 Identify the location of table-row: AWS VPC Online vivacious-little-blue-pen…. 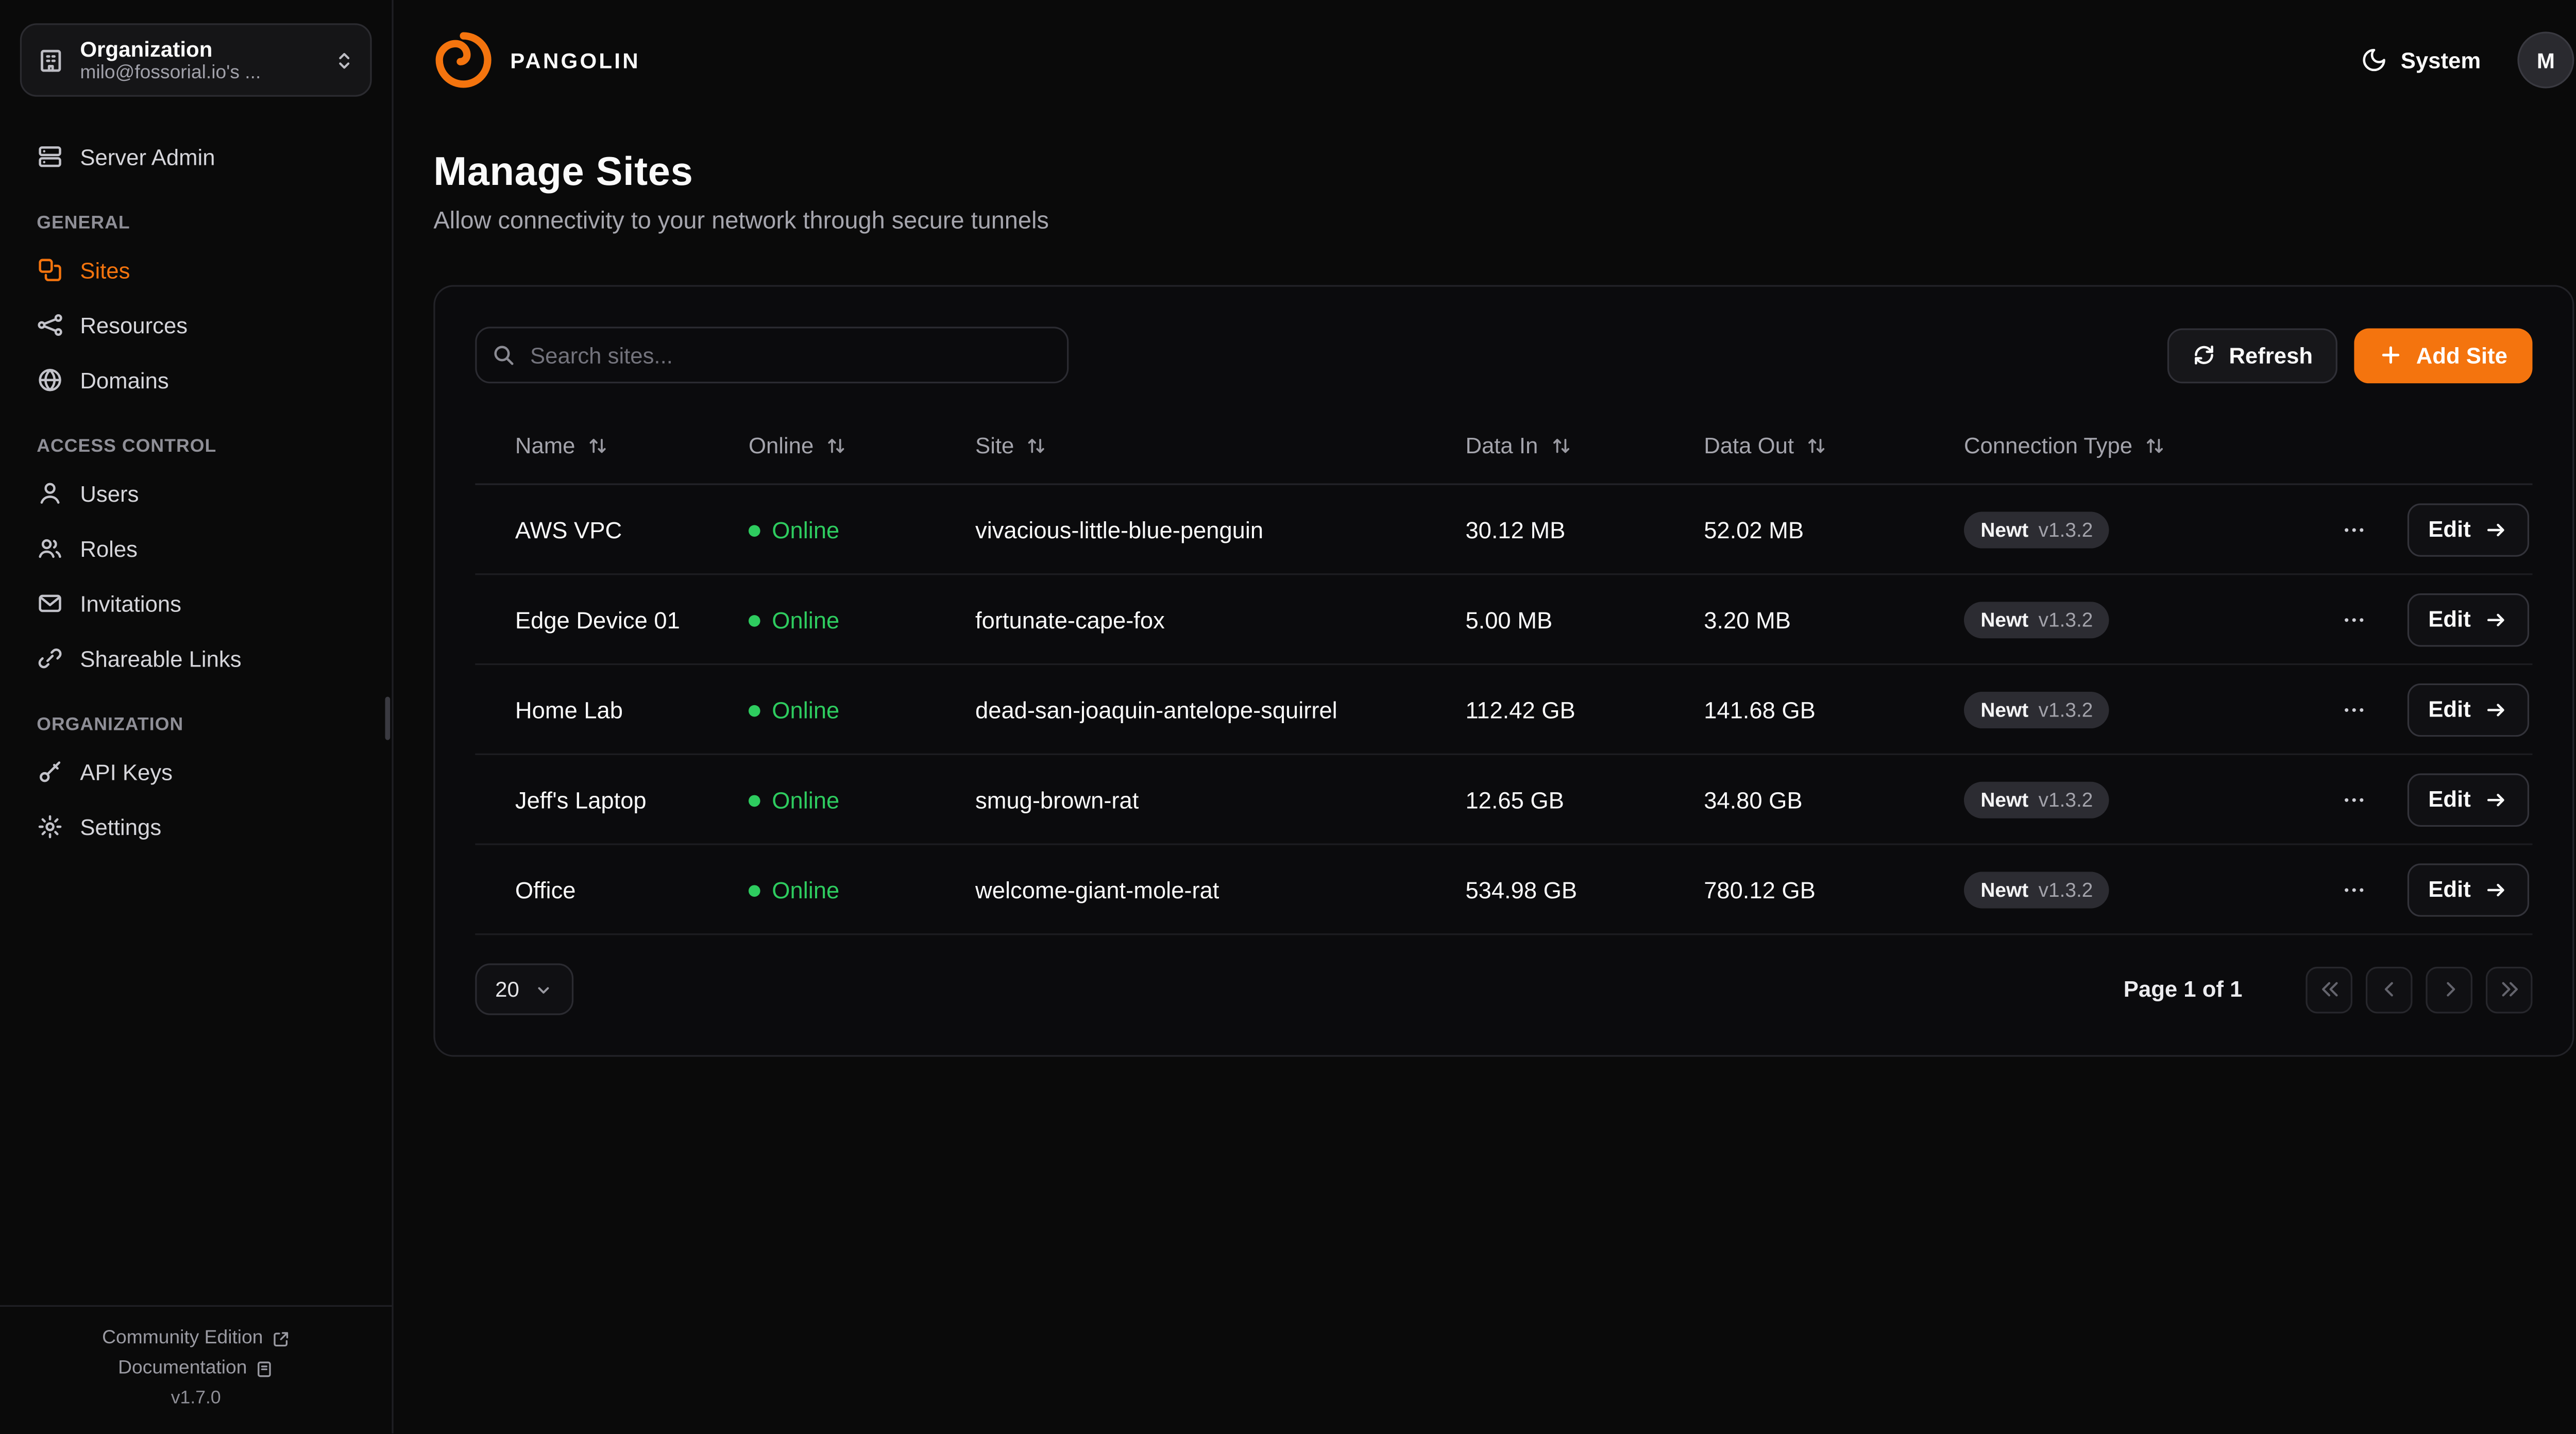
(1504, 530).